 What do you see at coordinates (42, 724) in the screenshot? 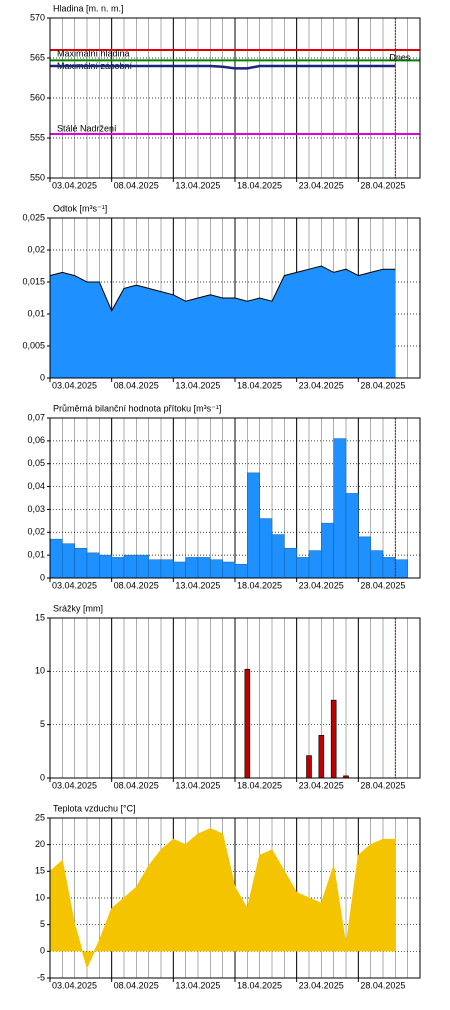
I see `y-tick-label: 5` at bounding box center [42, 724].